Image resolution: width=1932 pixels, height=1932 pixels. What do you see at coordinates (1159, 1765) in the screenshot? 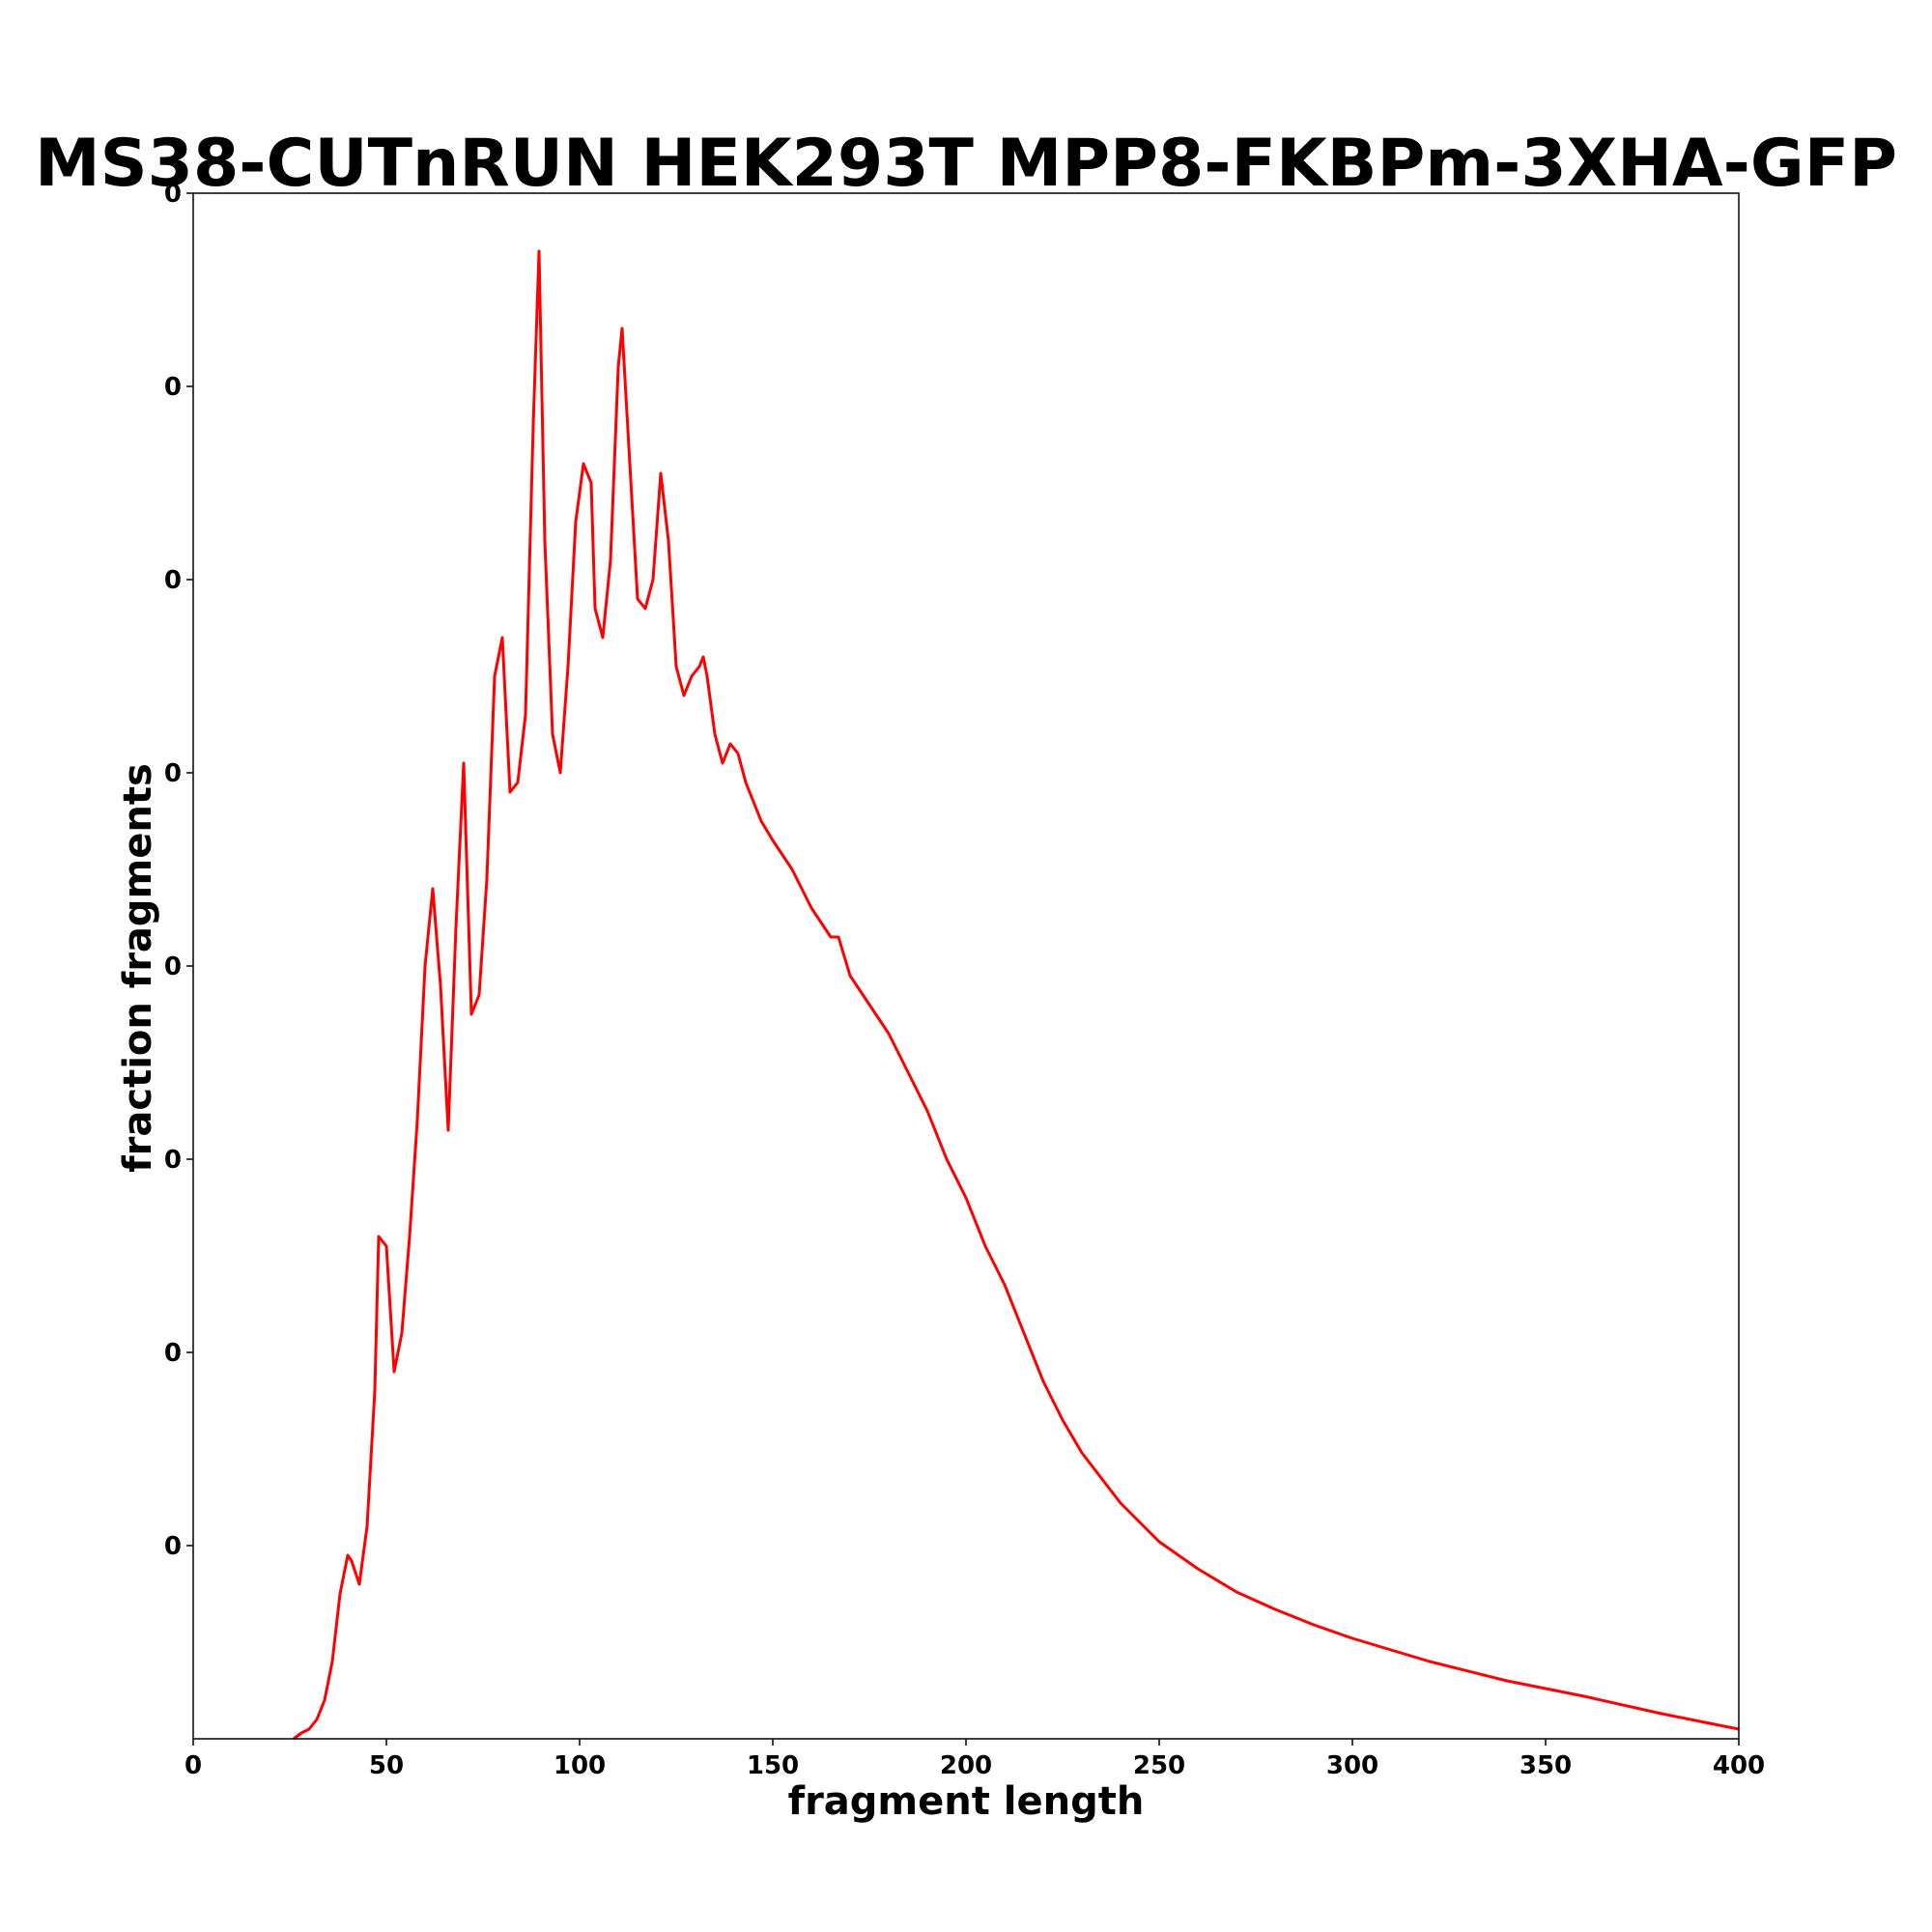
I see `x-tick-label: 250` at bounding box center [1159, 1765].